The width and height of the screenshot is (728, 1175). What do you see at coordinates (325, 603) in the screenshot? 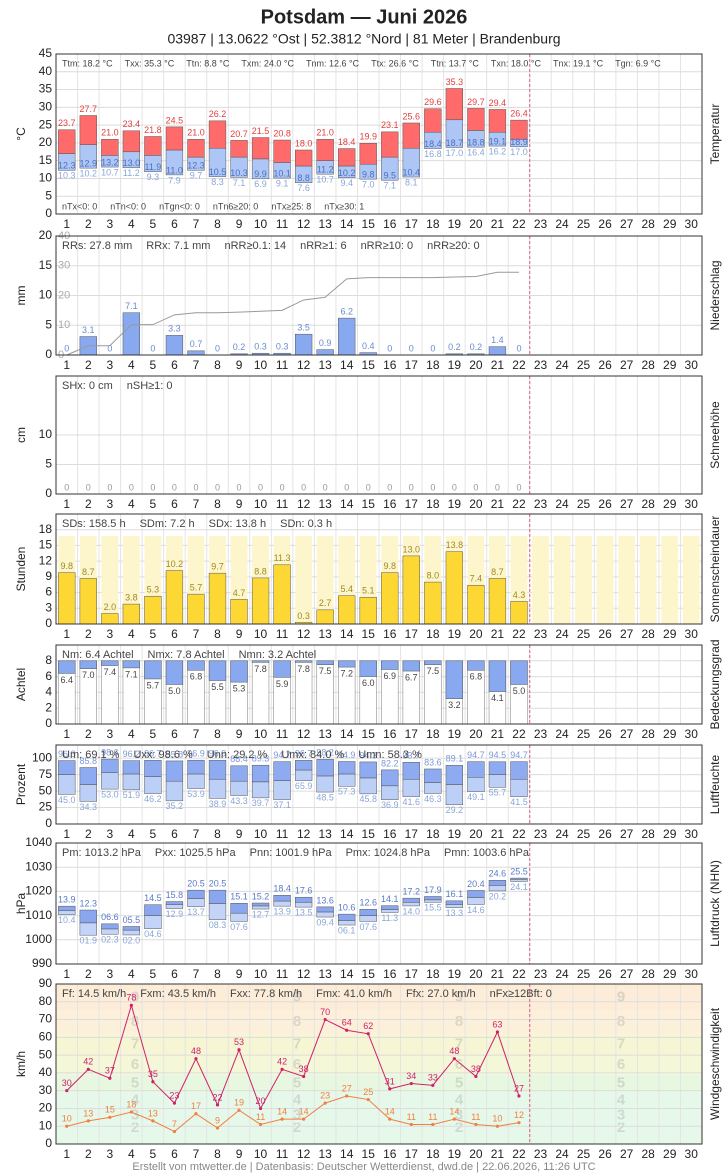
I see `value-label: 2.7` at bounding box center [325, 603].